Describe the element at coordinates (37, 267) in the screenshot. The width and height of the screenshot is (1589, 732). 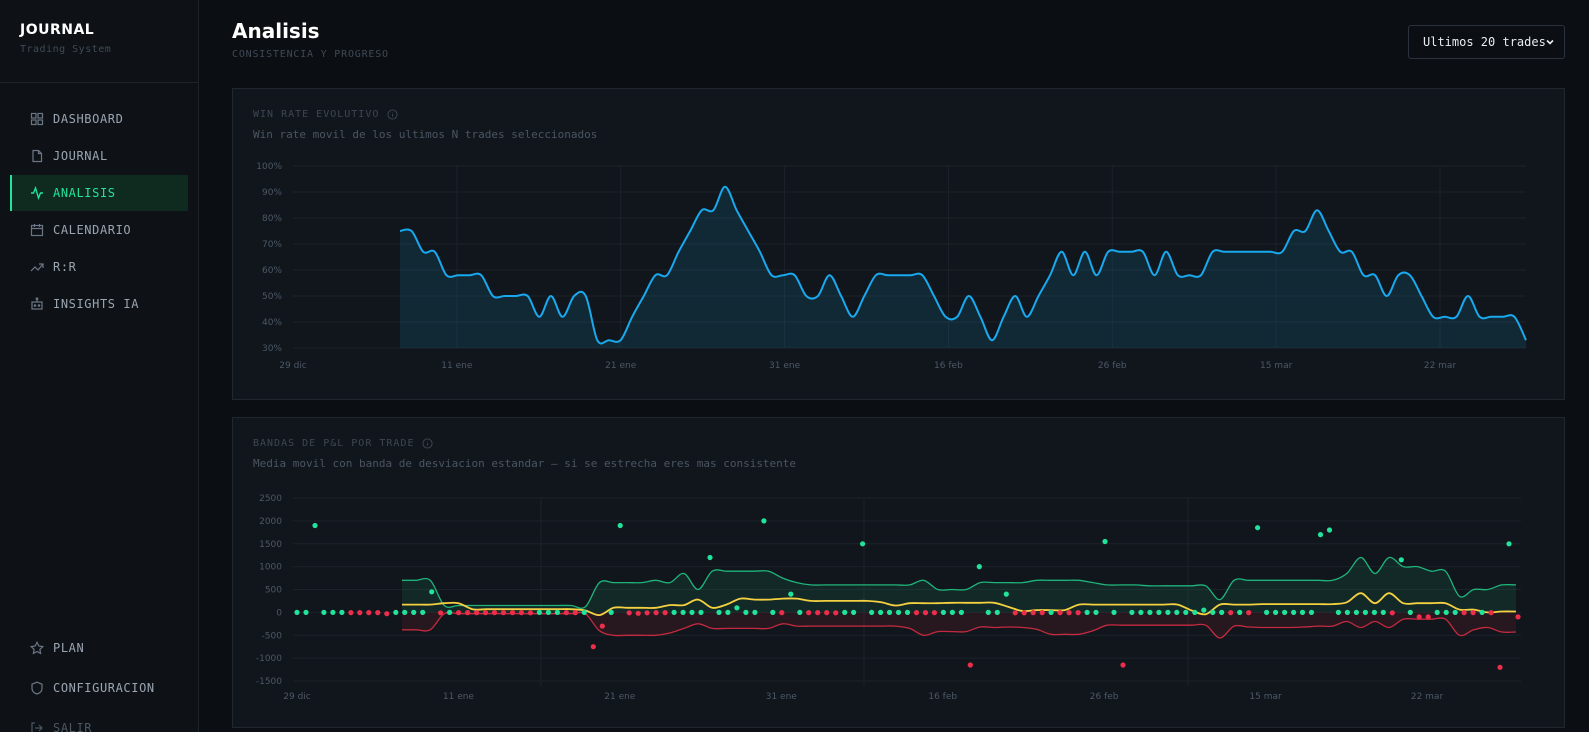
I see `trending-up-icon` at that location.